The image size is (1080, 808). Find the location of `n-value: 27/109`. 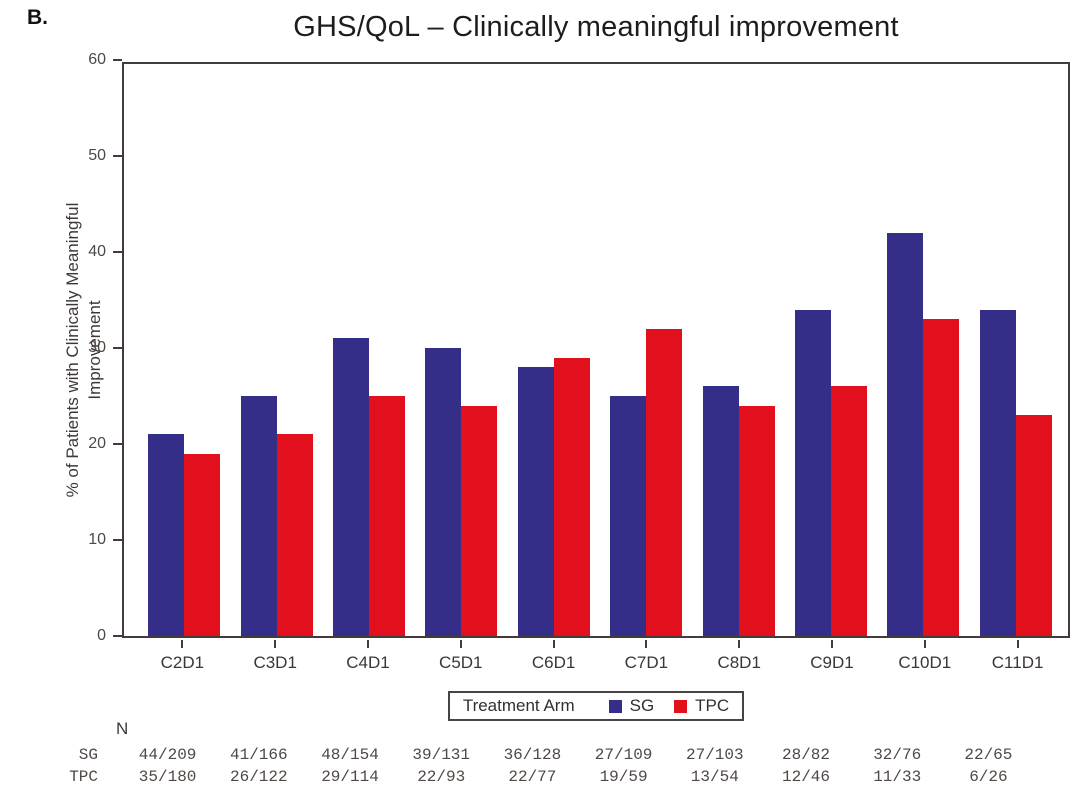

n-value: 27/109 is located at coordinates (623, 755).